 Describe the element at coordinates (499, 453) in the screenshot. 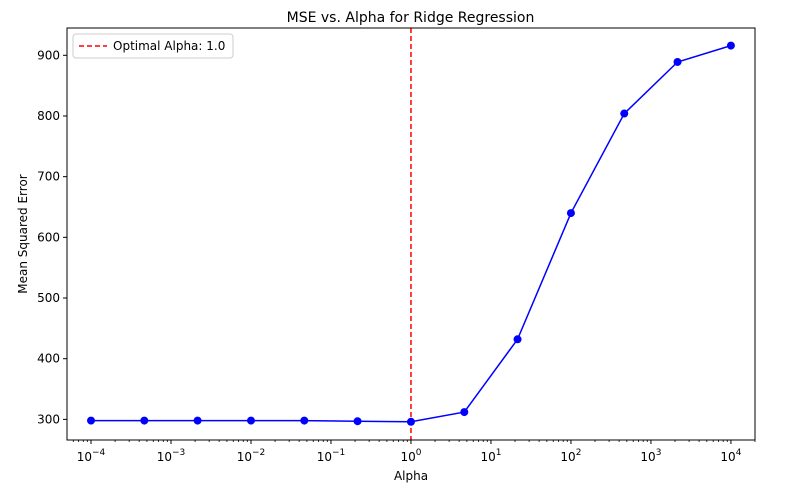

I see `x-tick-label-exponent: 1` at that location.